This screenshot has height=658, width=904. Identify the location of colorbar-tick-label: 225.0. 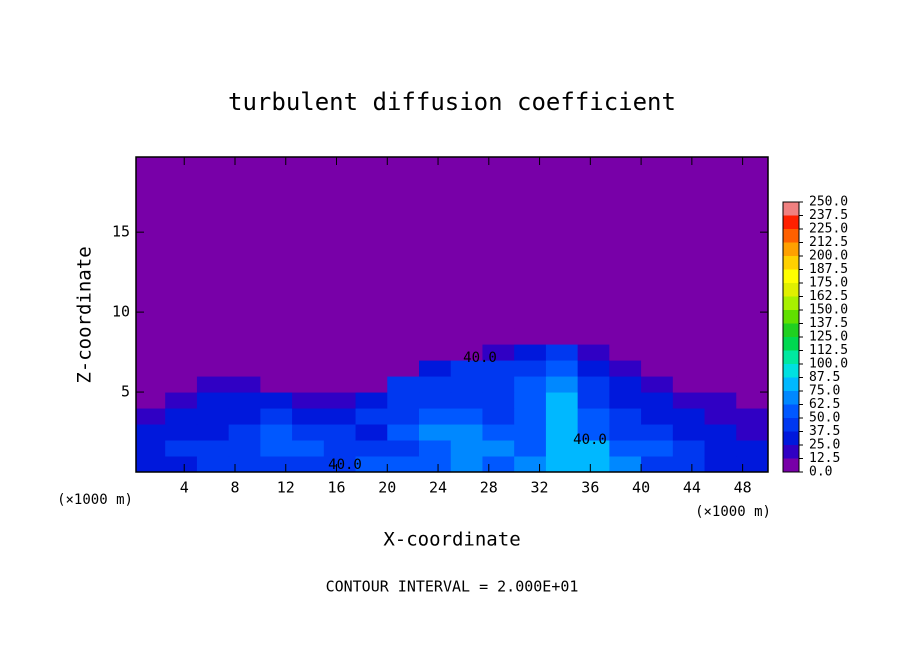
(828, 229).